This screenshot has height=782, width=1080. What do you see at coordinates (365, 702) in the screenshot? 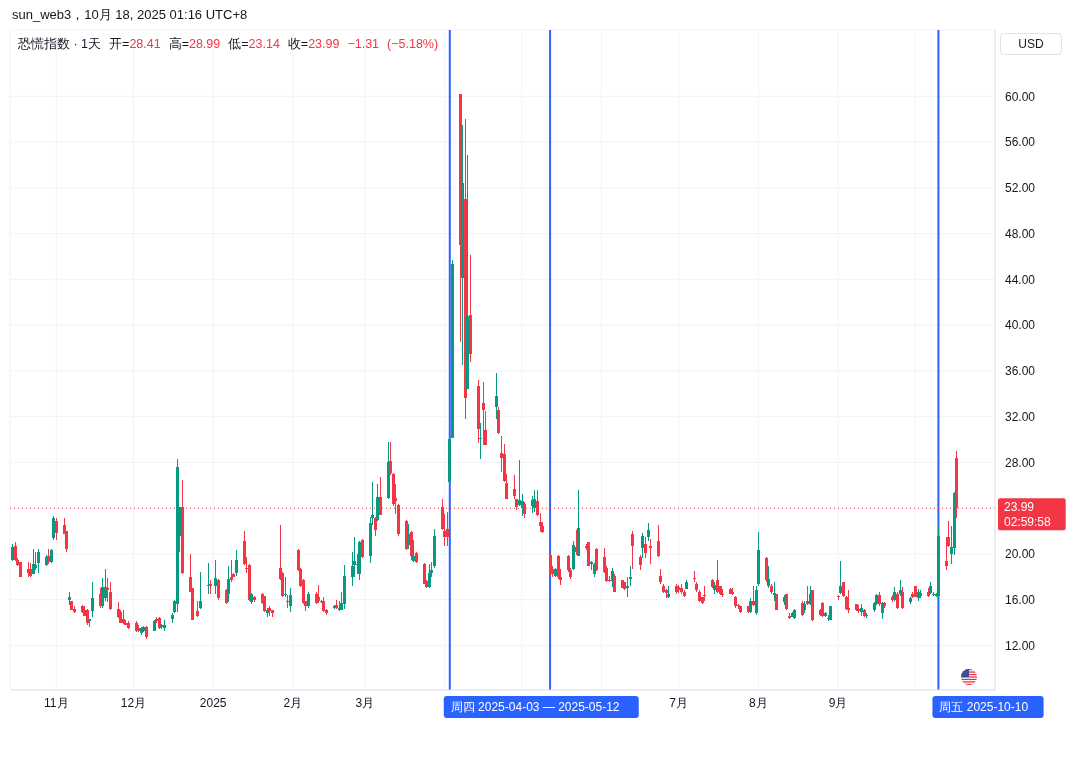
I see `x-tick-label: 3月` at bounding box center [365, 702].